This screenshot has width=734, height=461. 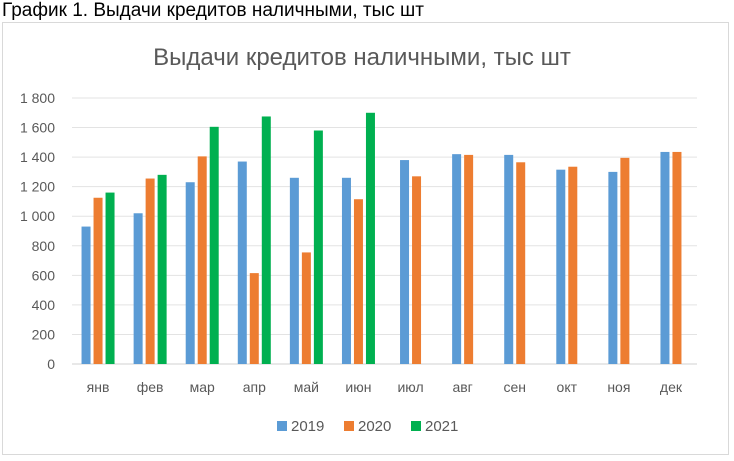 What do you see at coordinates (110, 278) in the screenshot?
I see `bar-2021-янв` at bounding box center [110, 278].